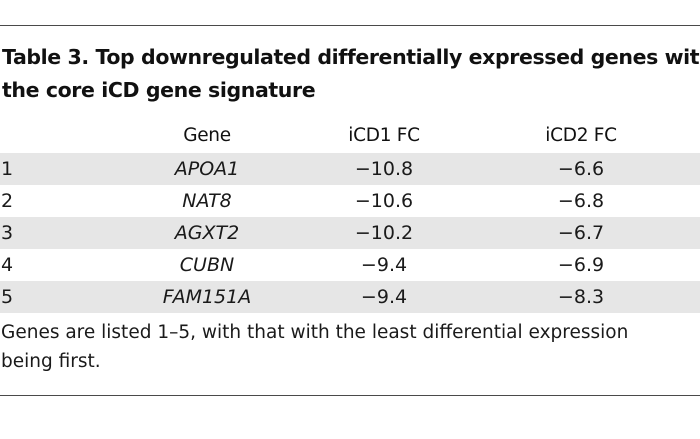 This screenshot has height=439, width=700. What do you see at coordinates (7, 233) in the screenshot?
I see `rank-cell: 3` at bounding box center [7, 233].